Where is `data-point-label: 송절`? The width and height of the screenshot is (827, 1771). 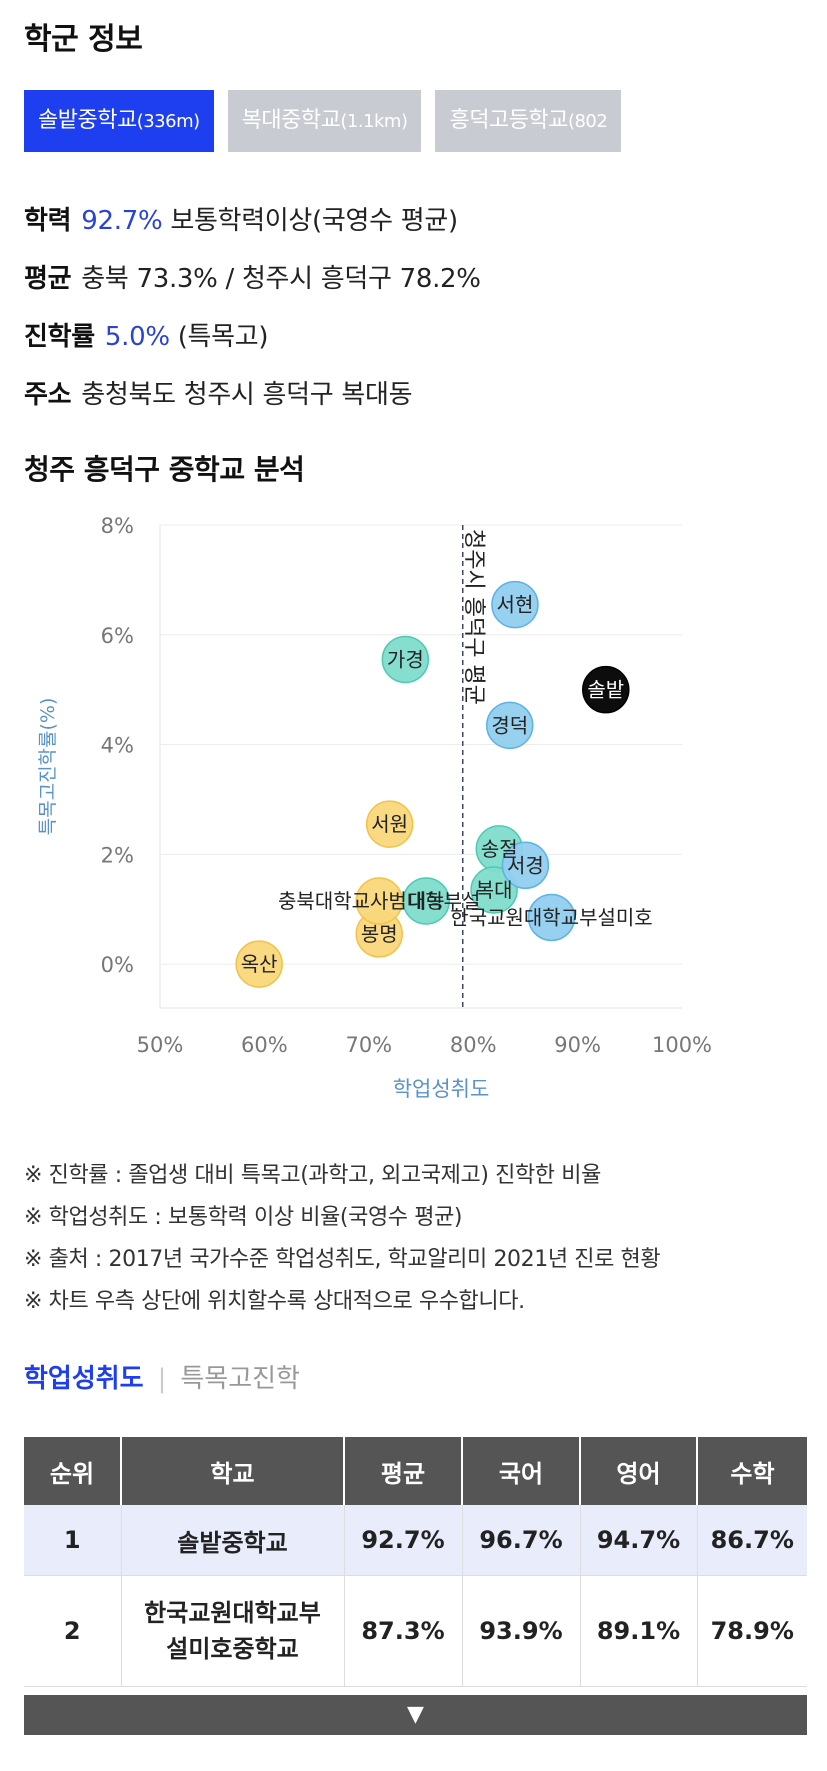
data-point-label: 송절 is located at coordinates (499, 849).